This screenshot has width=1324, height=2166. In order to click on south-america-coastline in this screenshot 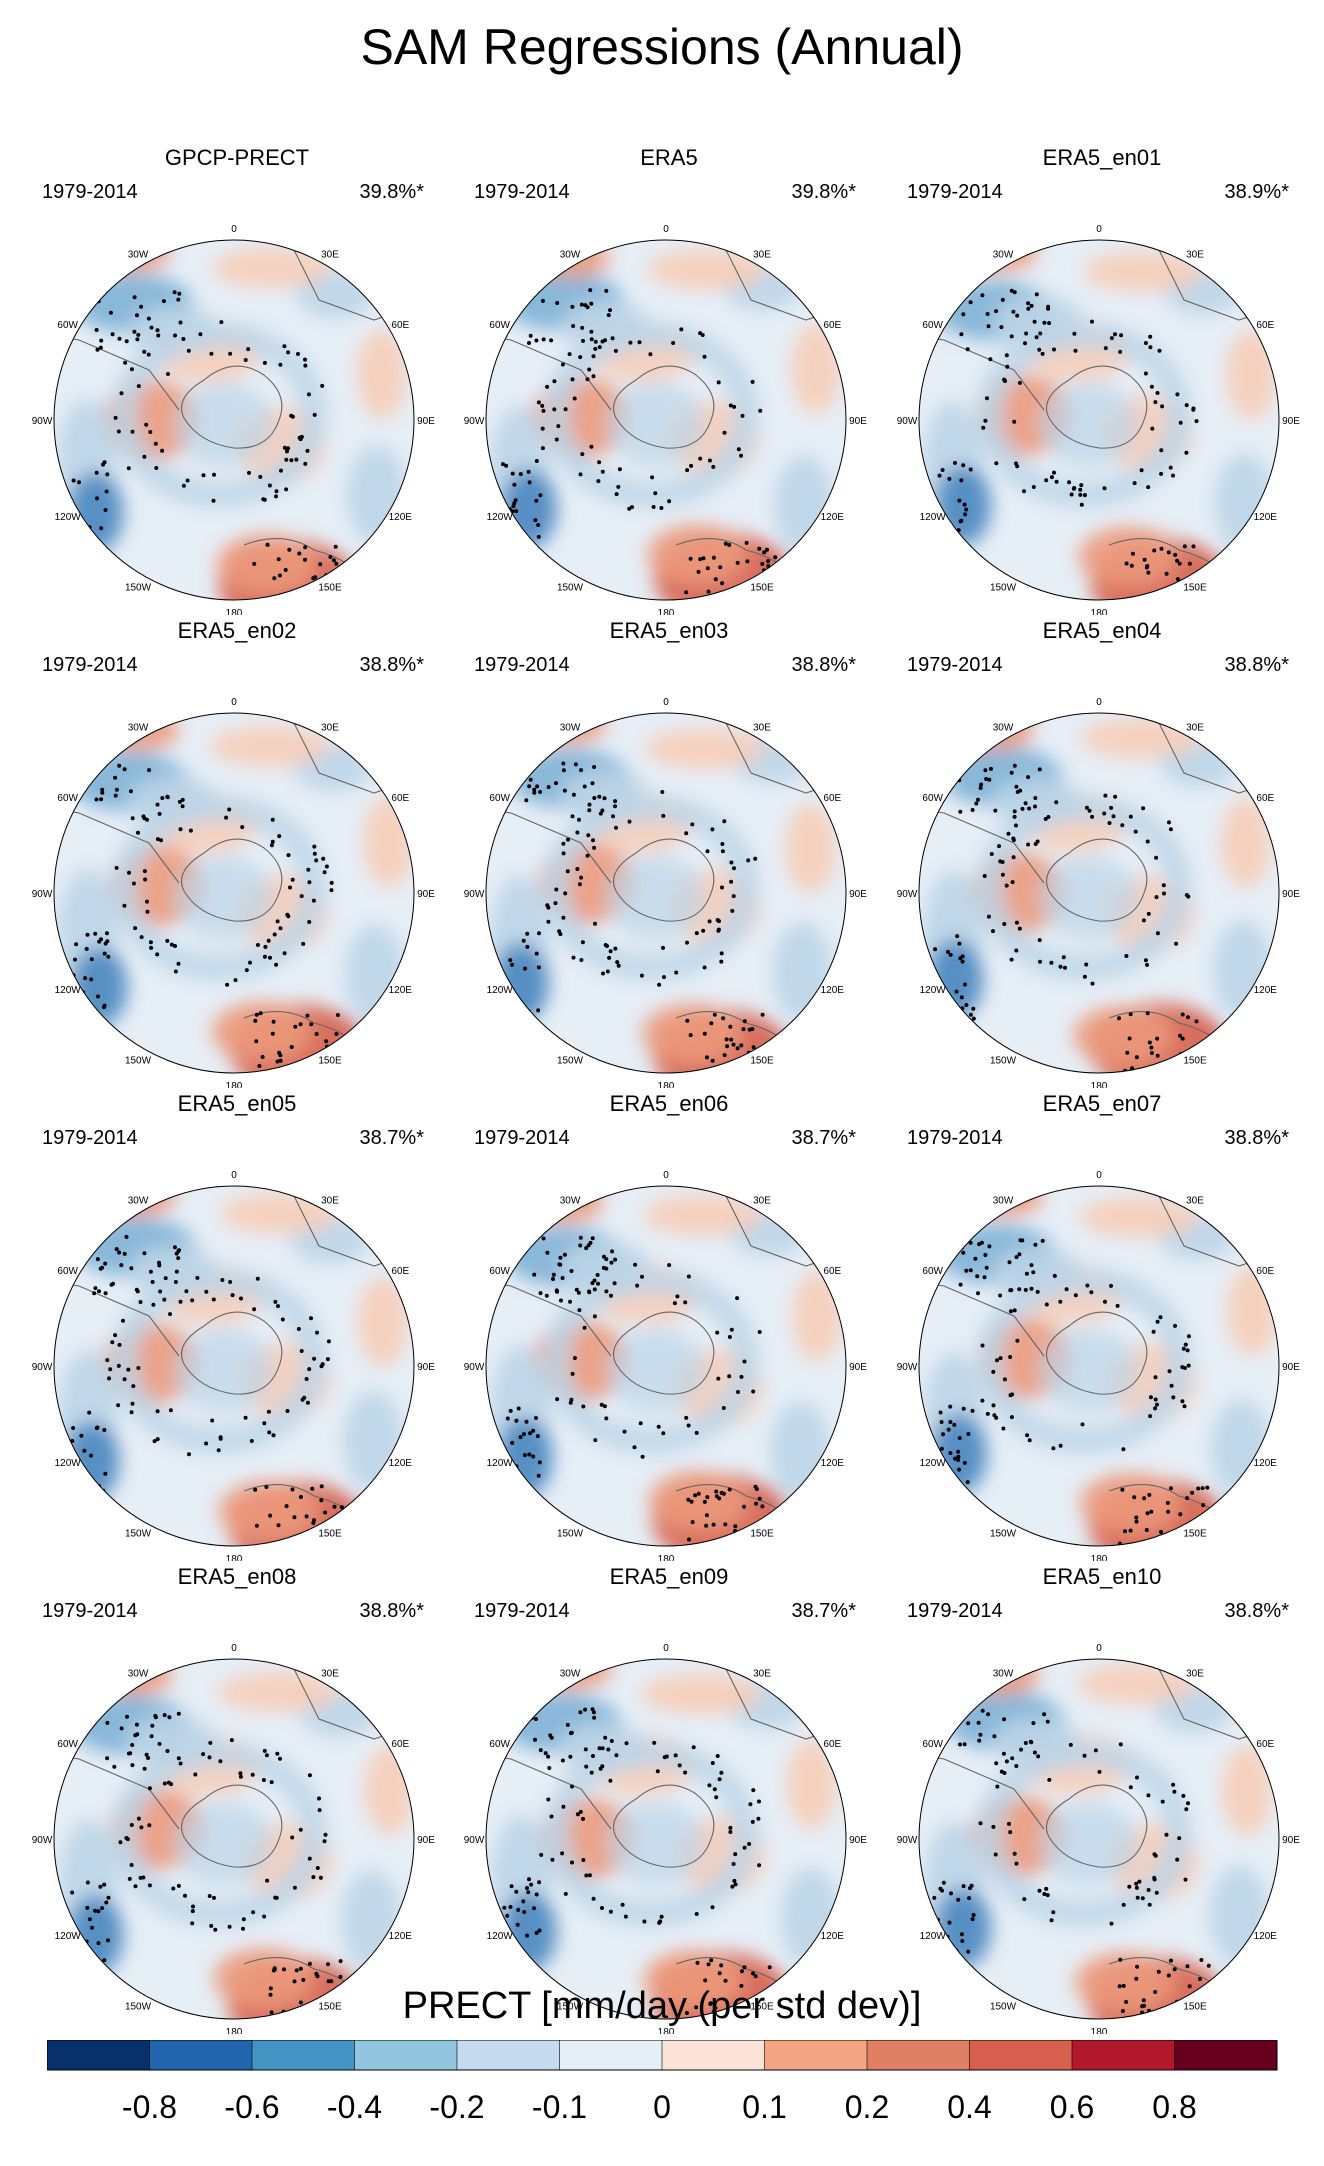, I will do `click(117, 371)`.